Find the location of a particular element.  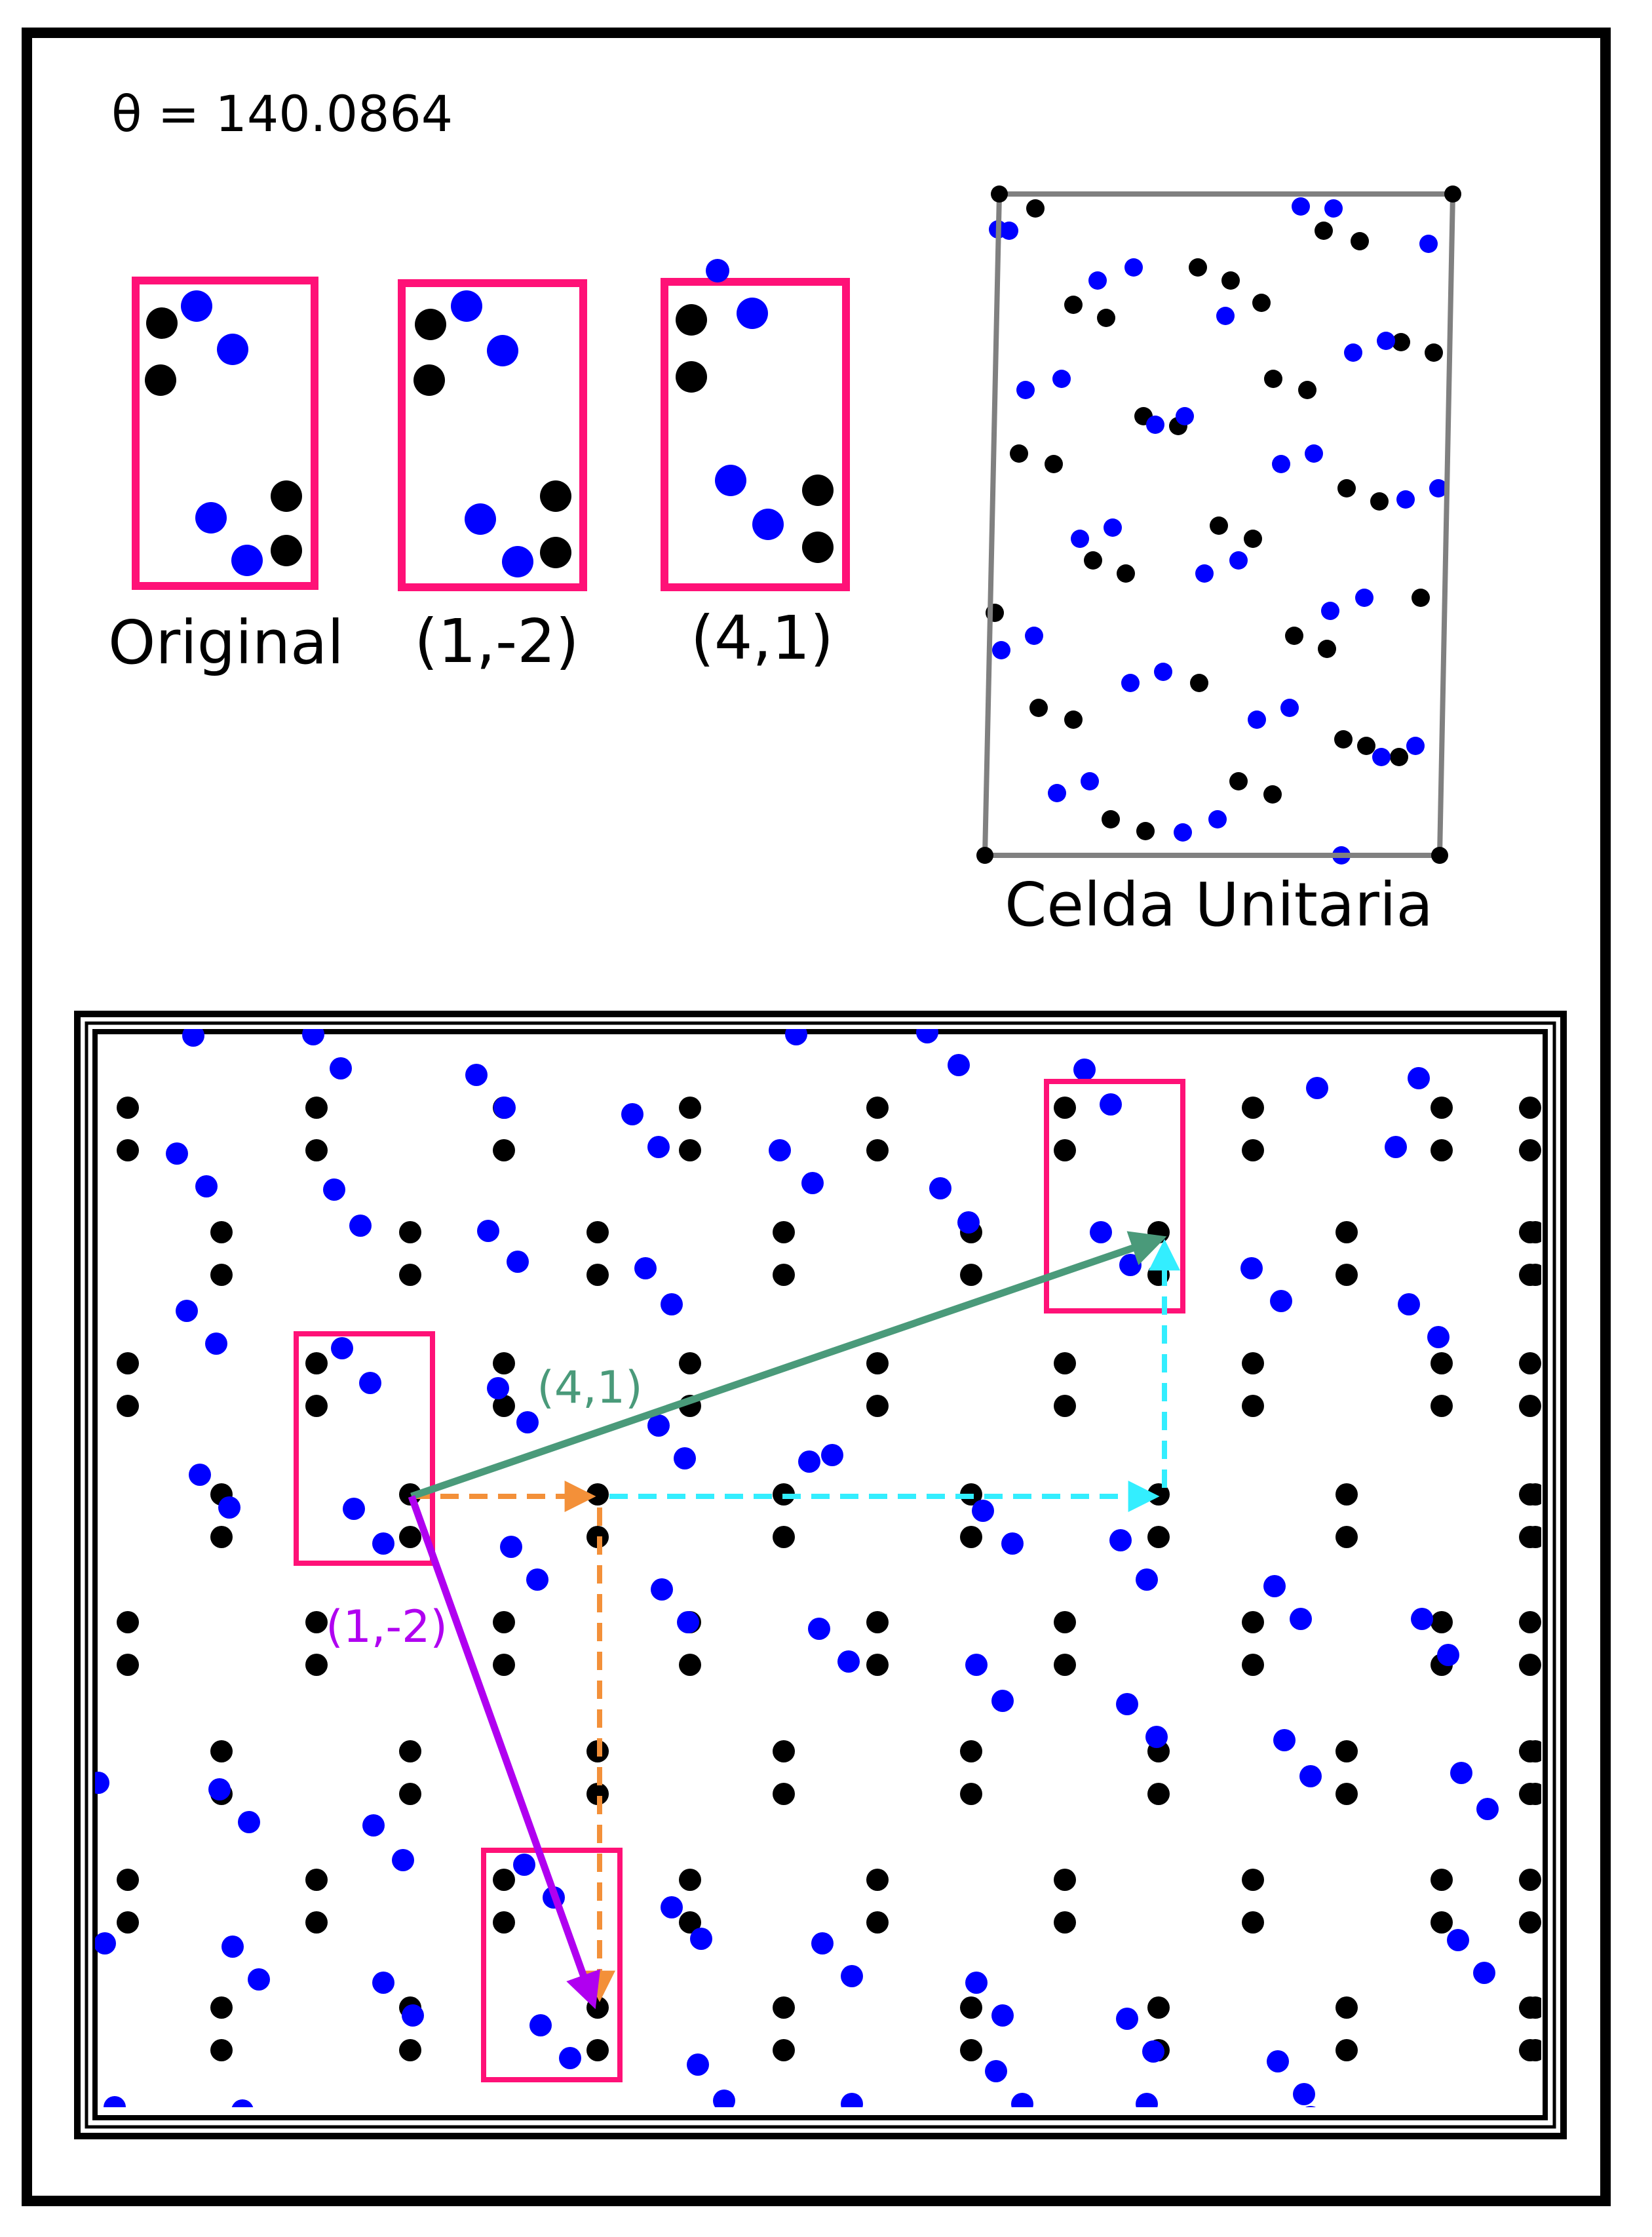

unit-cell-label: Celda Unitaria is located at coordinates (1219, 905).